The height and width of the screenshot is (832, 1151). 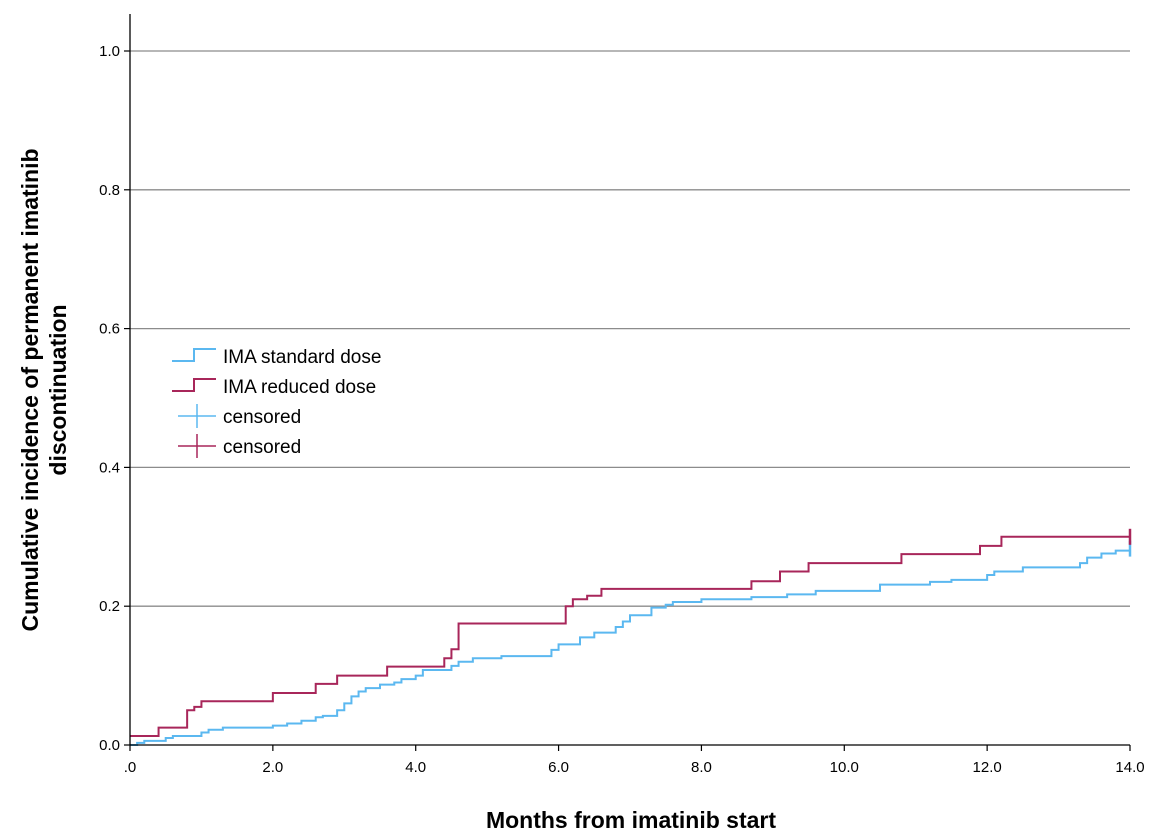 I want to click on x-tick-label: 14.0, so click(x=1129, y=767).